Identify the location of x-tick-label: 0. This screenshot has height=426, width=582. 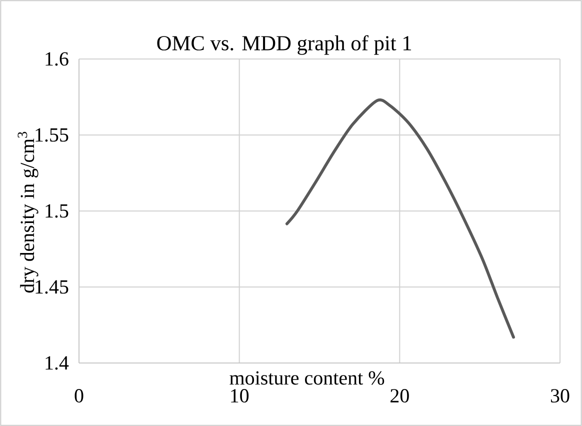
(79, 396).